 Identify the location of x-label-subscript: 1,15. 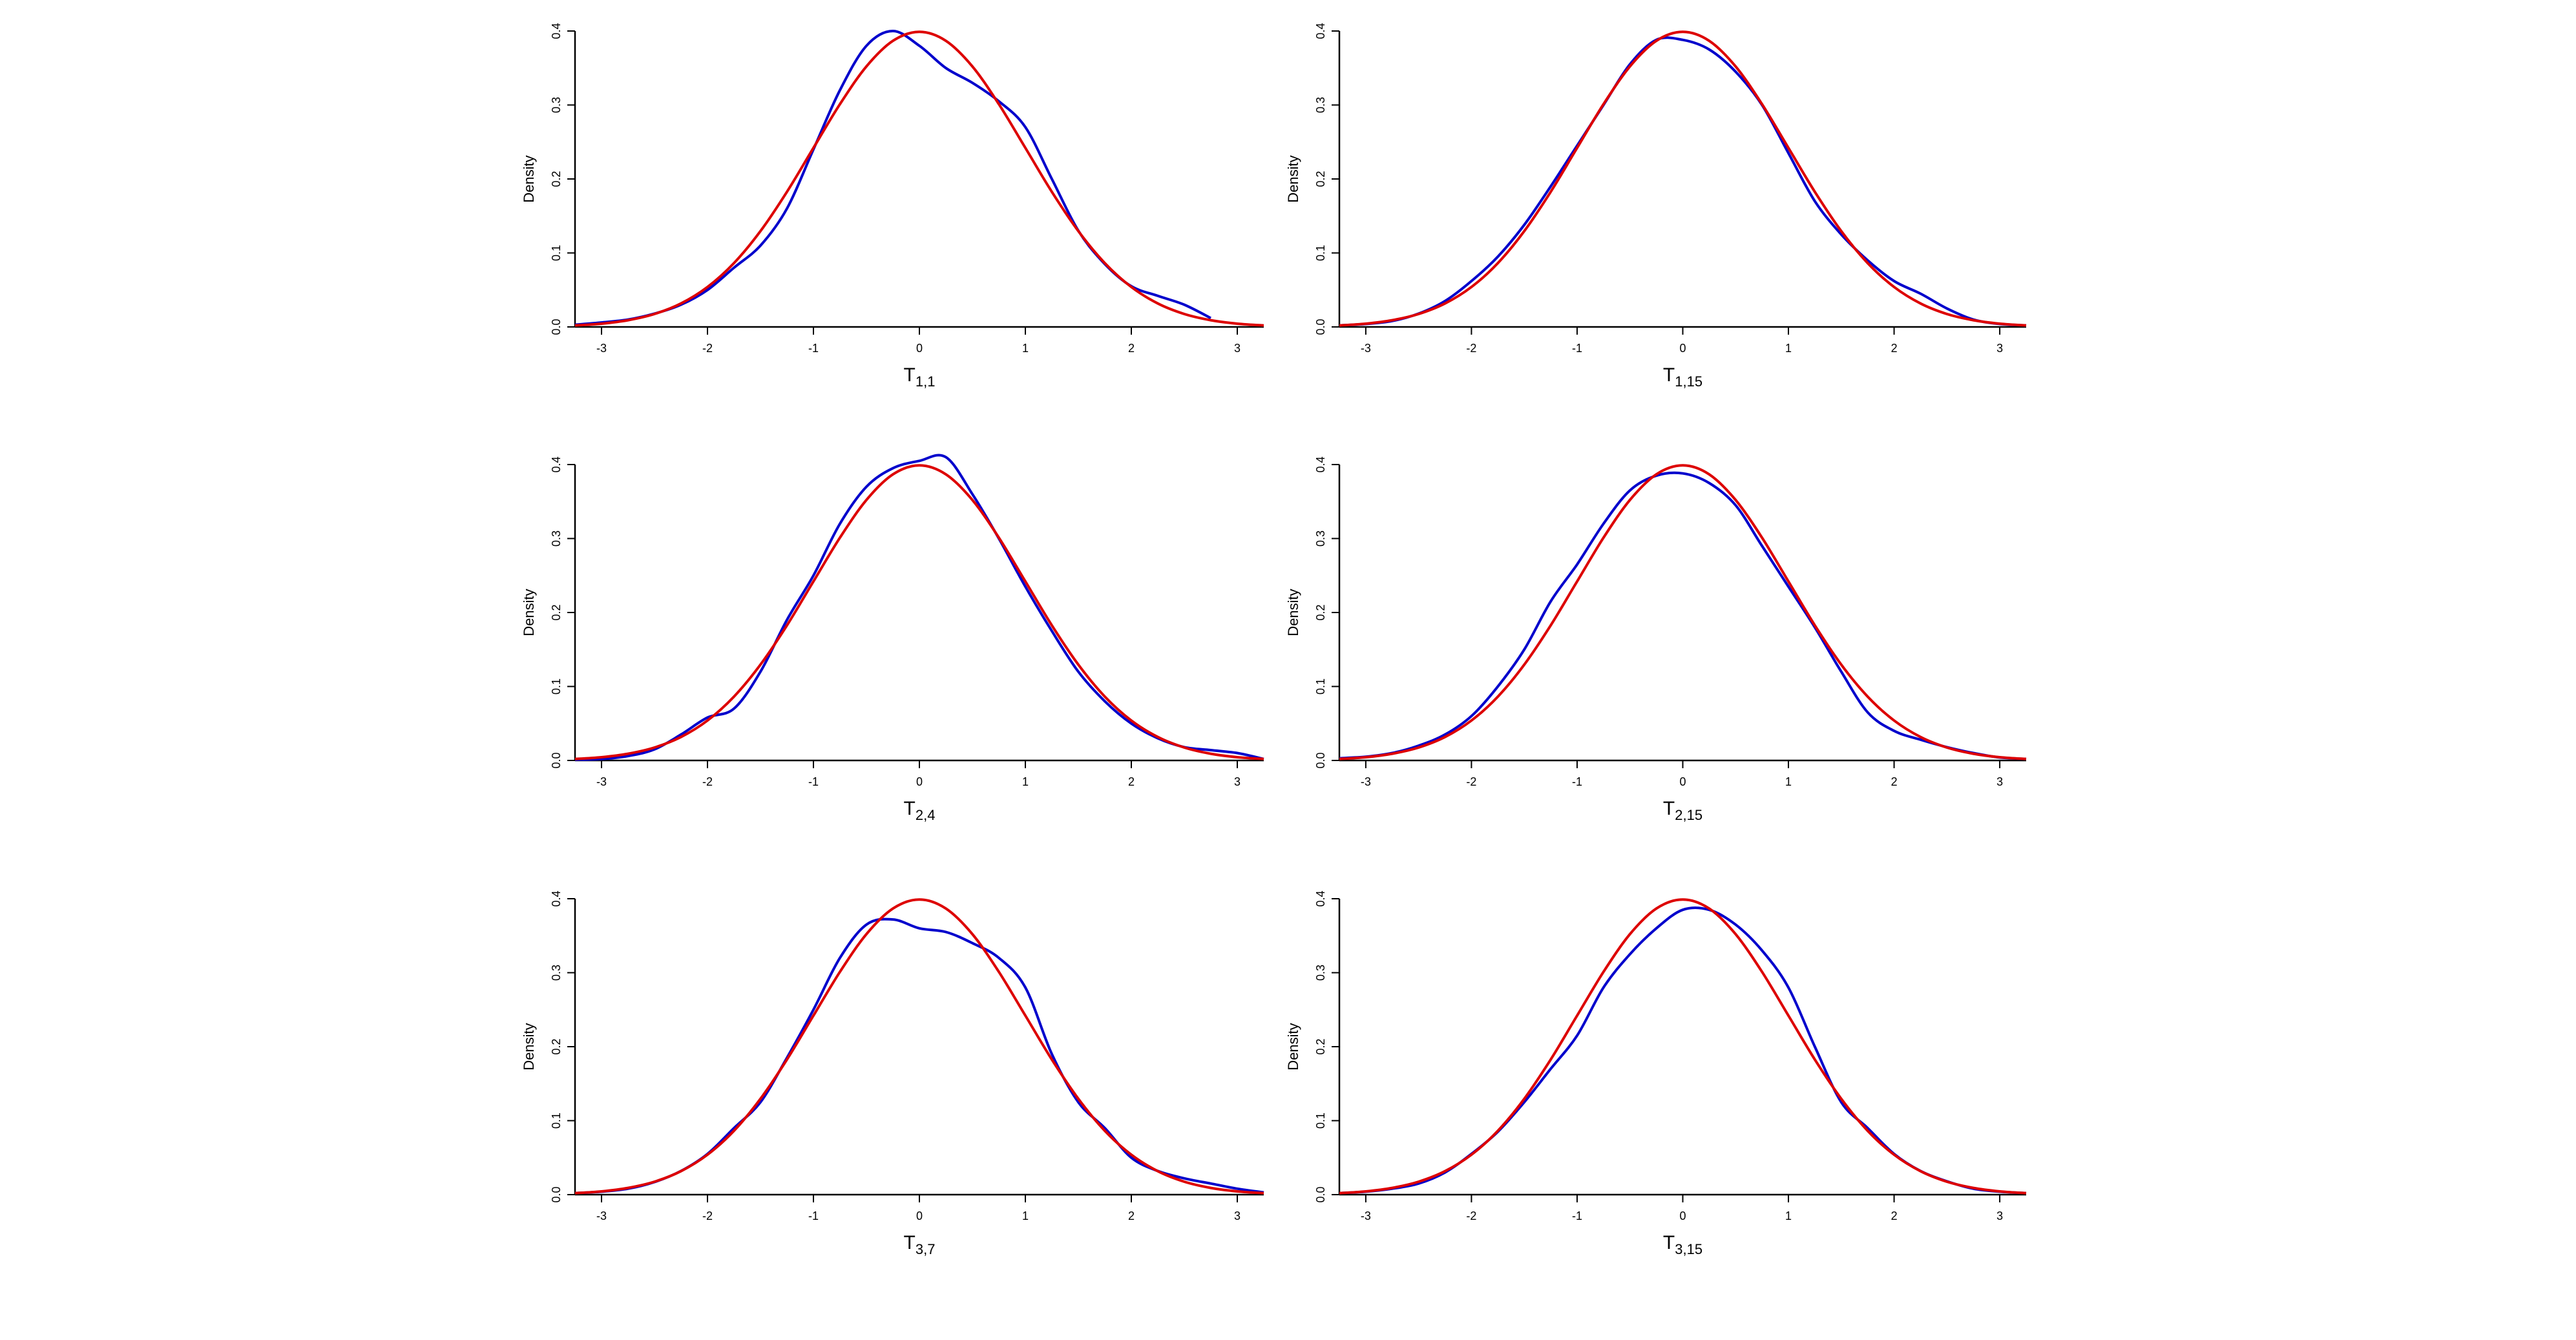
(1688, 381).